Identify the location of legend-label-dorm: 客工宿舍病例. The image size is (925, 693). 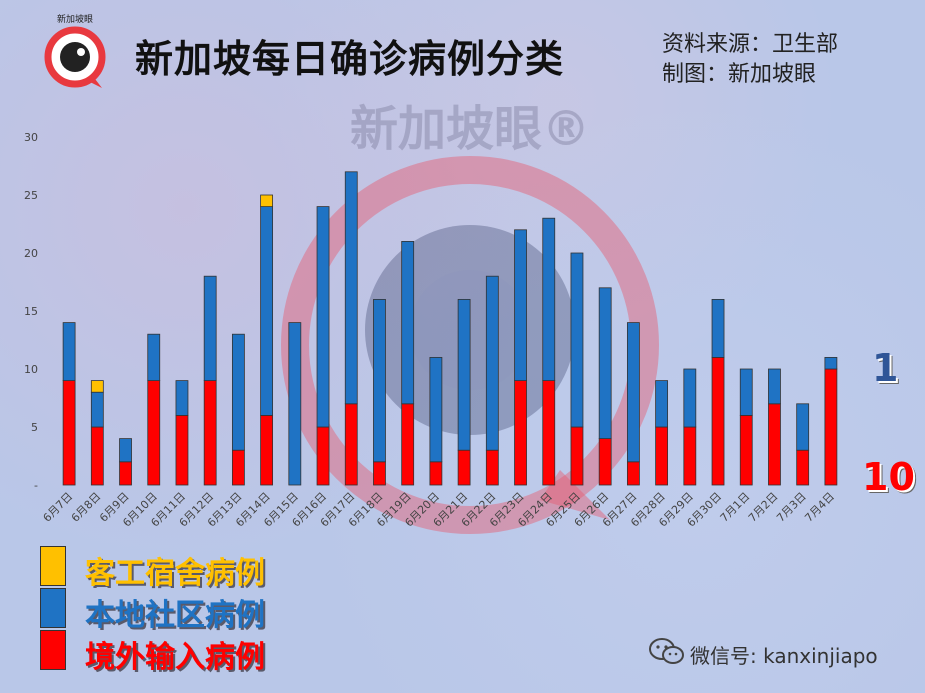
(175, 573).